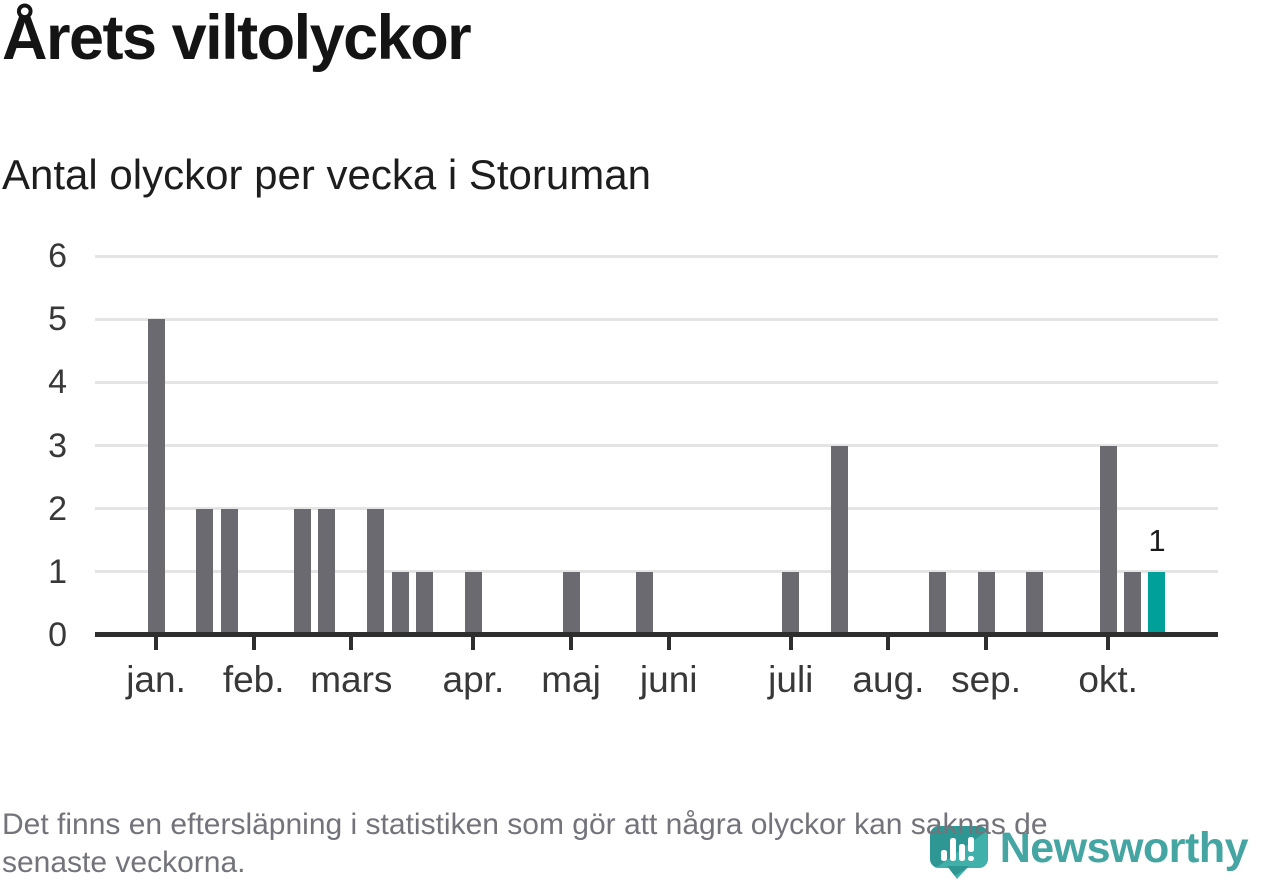 This screenshot has width=1262, height=879. I want to click on month-tick-aug, so click(888, 643).